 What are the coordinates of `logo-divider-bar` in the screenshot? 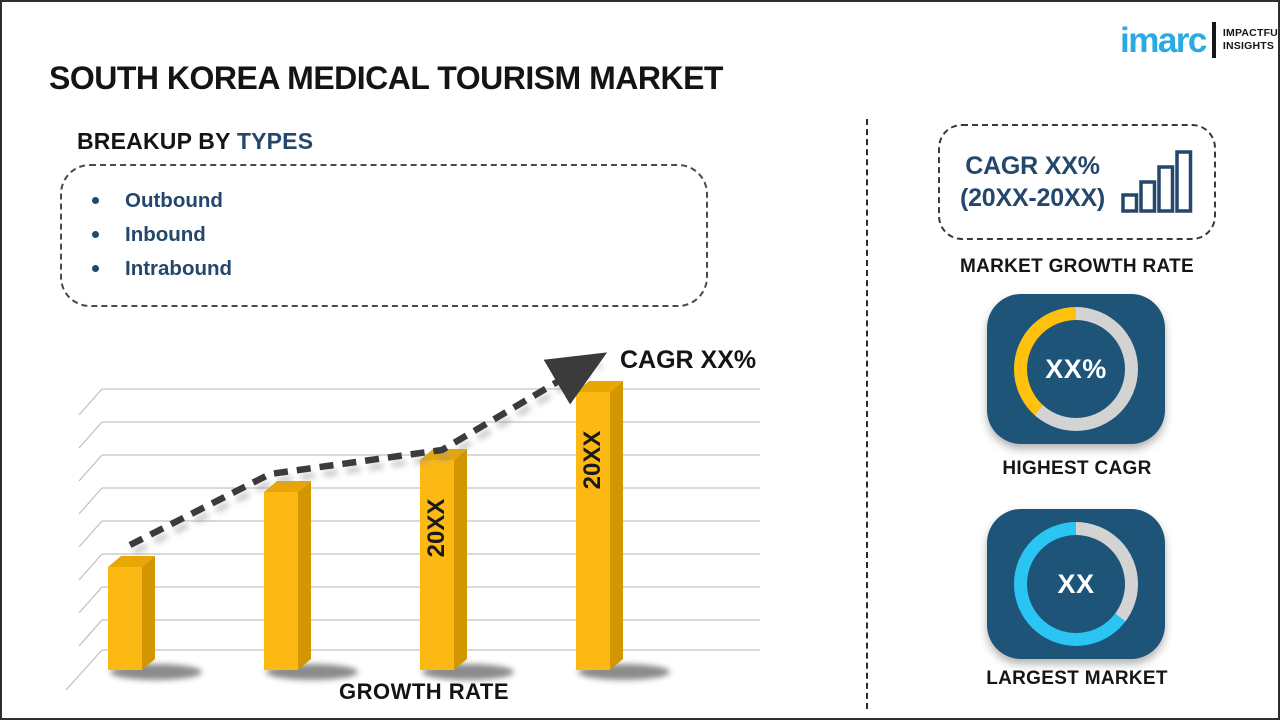 It's located at (1213, 40).